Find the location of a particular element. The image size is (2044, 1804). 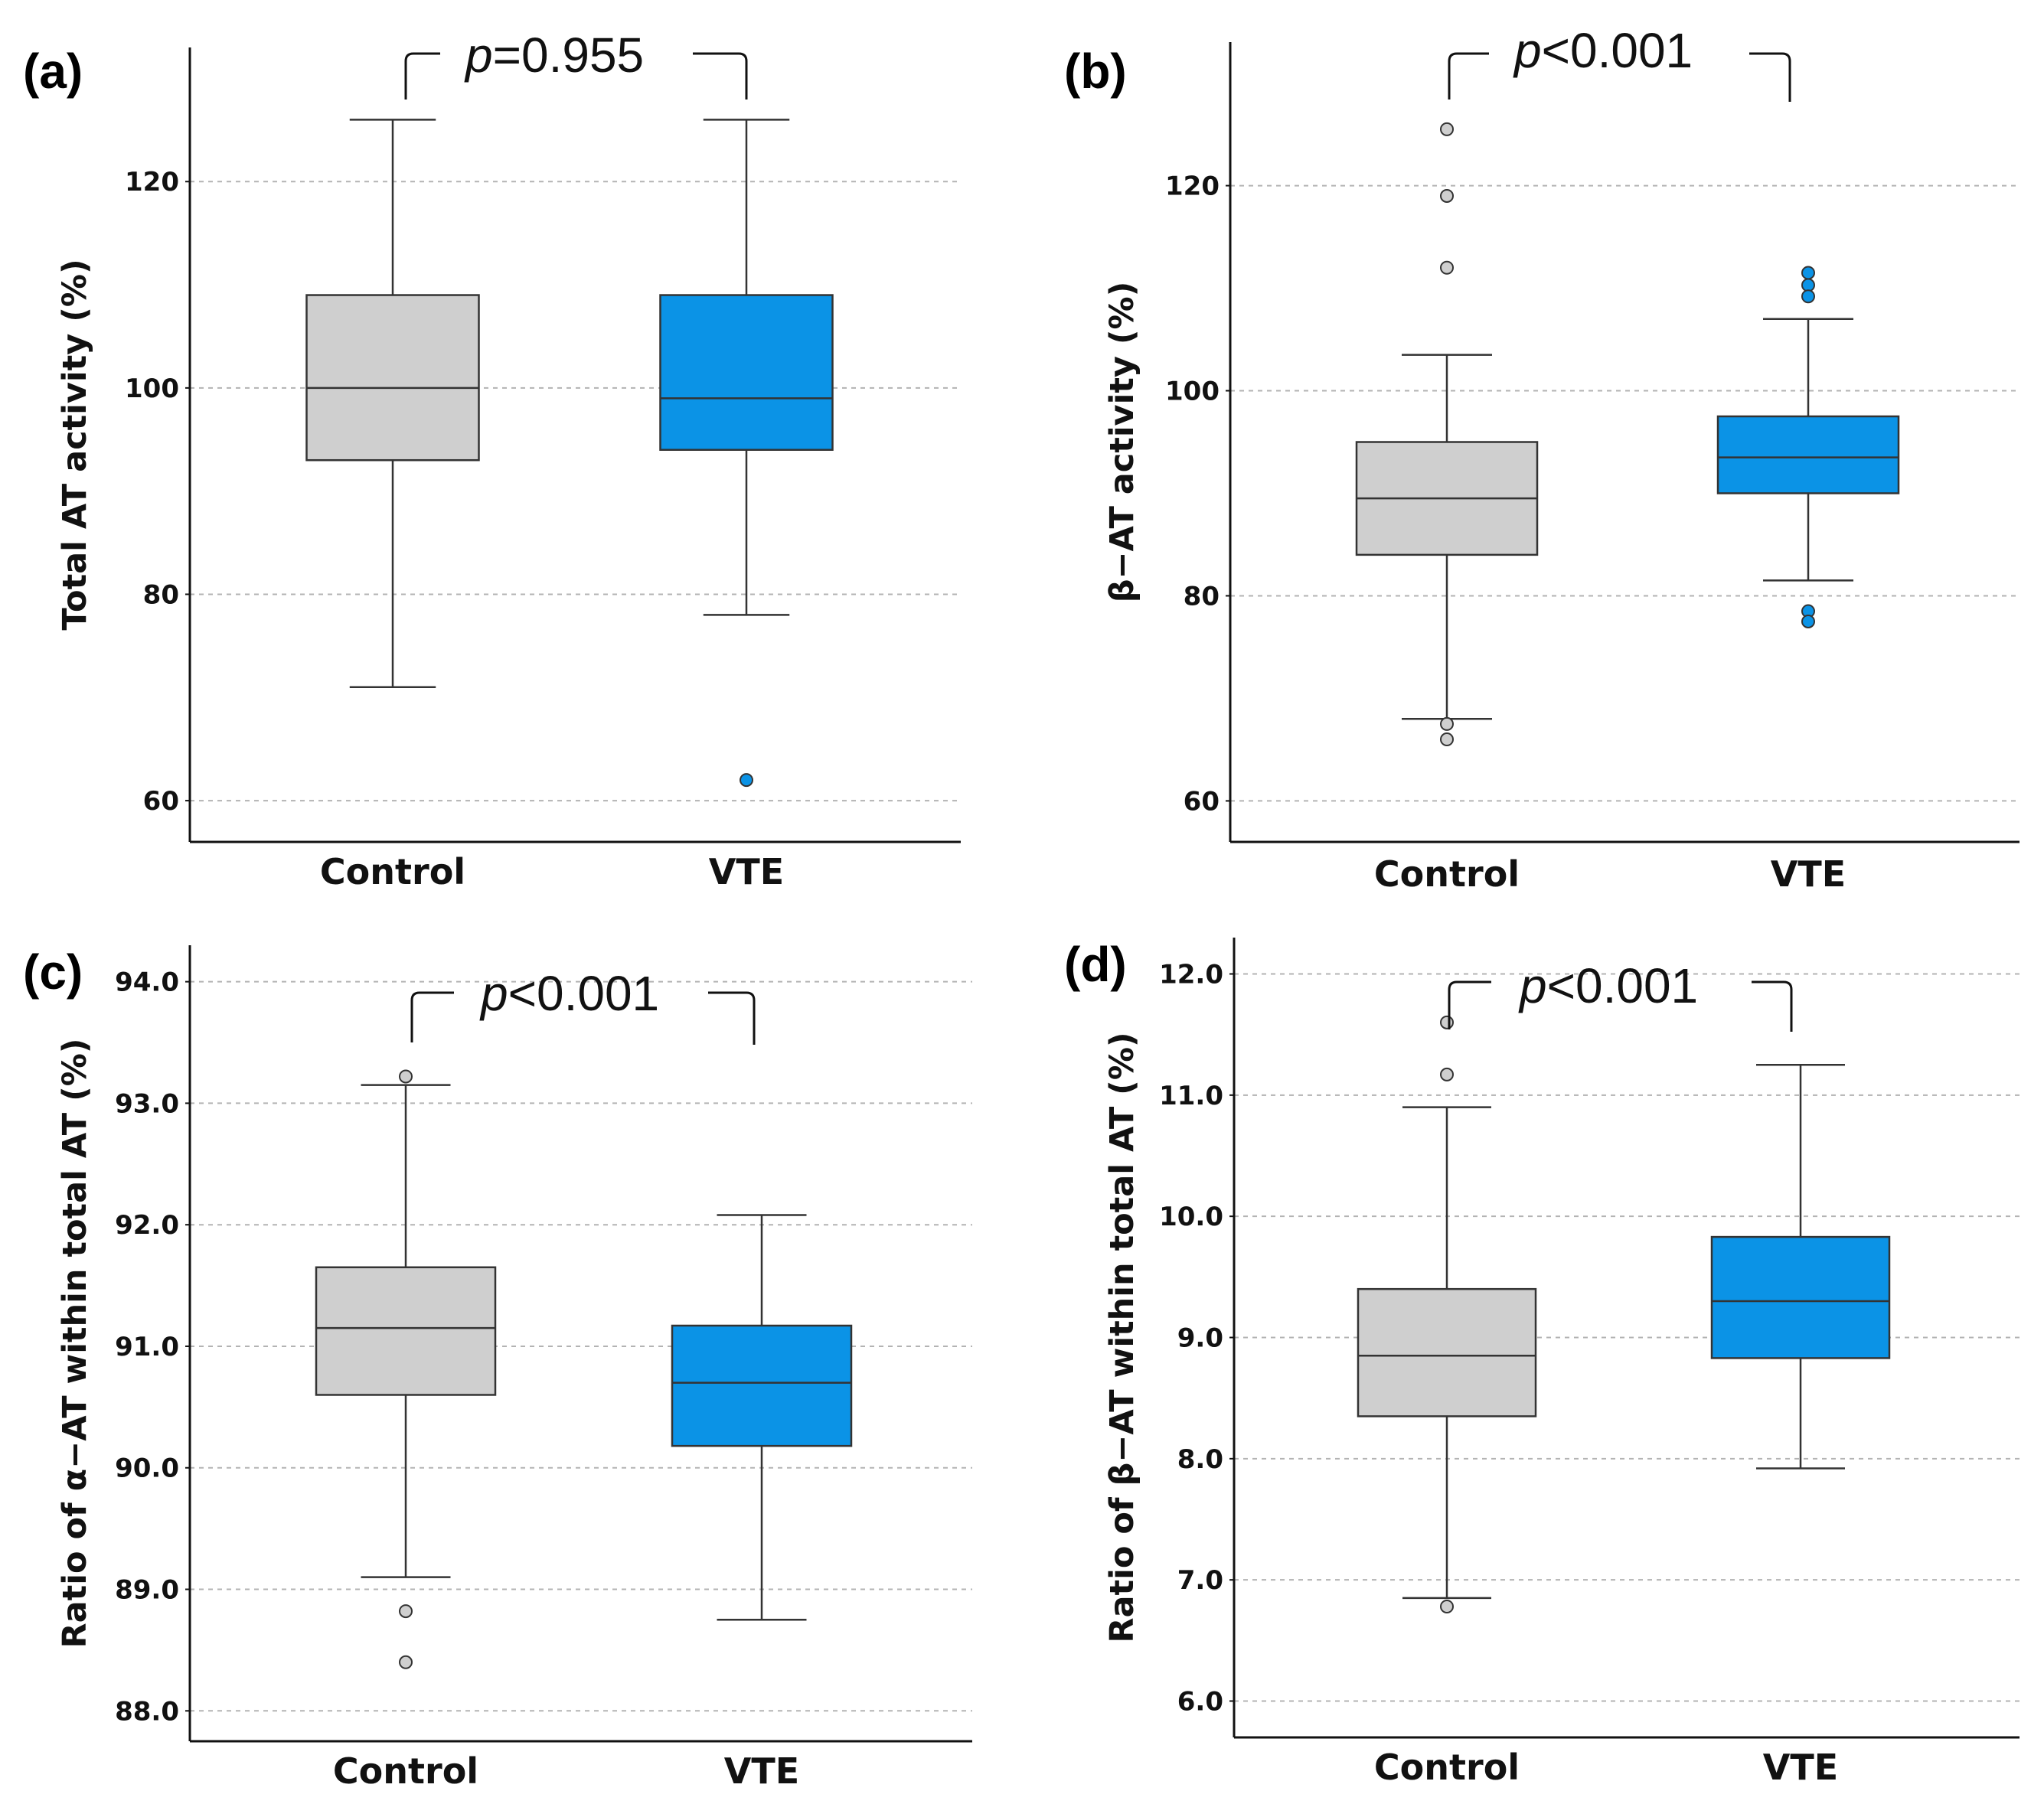

y-tick-label: 91.0 is located at coordinates (147, 1347).